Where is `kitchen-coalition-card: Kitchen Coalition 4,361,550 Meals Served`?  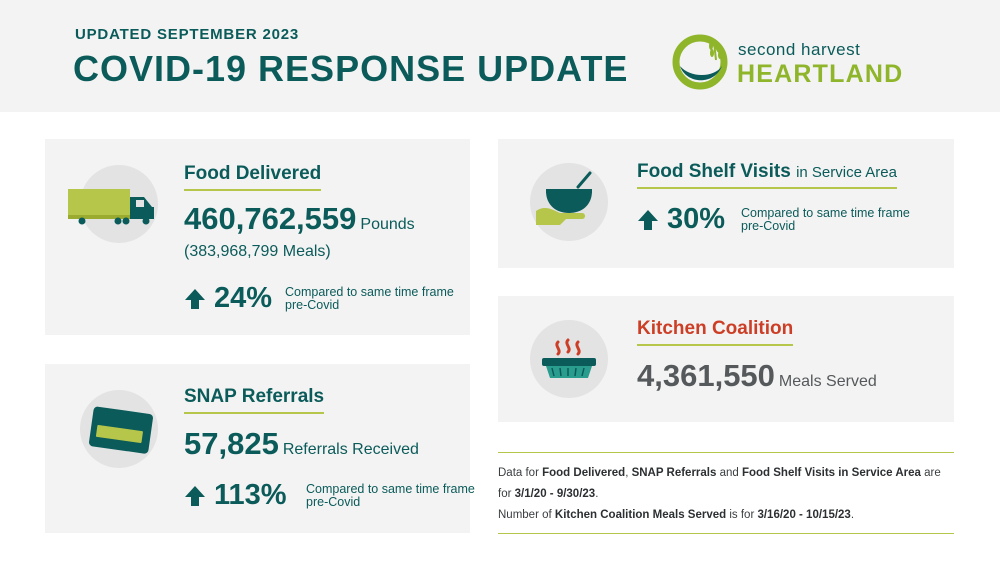 kitchen-coalition-card: Kitchen Coalition 4,361,550 Meals Served is located at coordinates (726, 359).